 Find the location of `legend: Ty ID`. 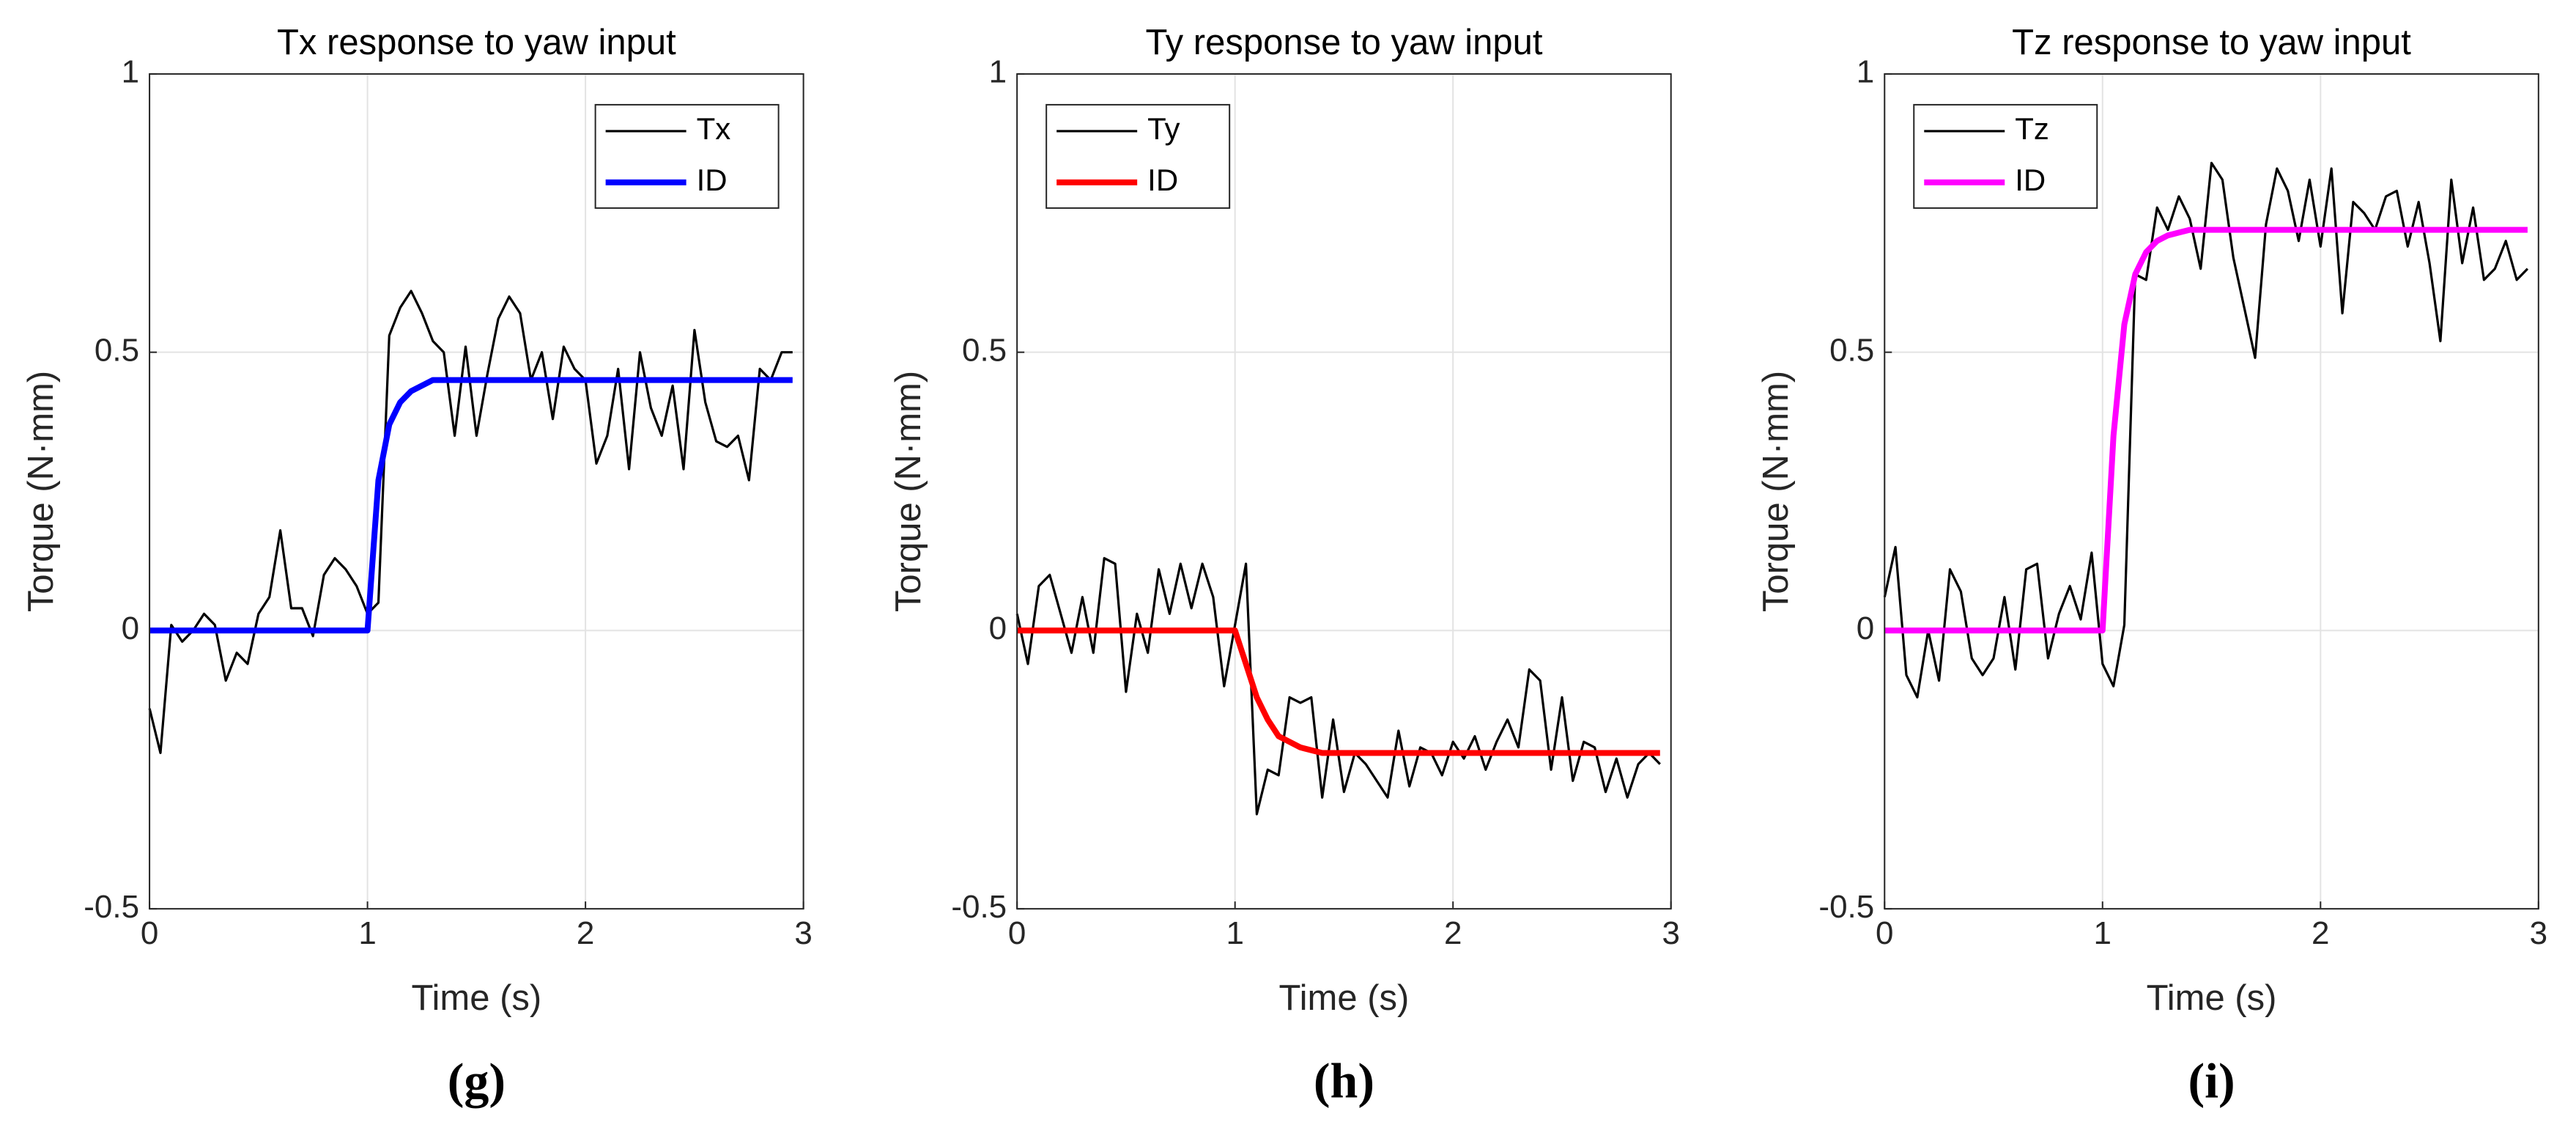

legend: Ty ID is located at coordinates (1138, 156).